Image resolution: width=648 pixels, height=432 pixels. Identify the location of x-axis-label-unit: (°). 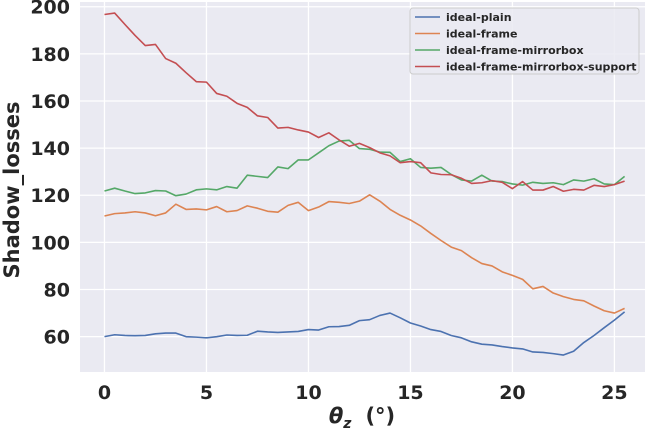
(380, 416).